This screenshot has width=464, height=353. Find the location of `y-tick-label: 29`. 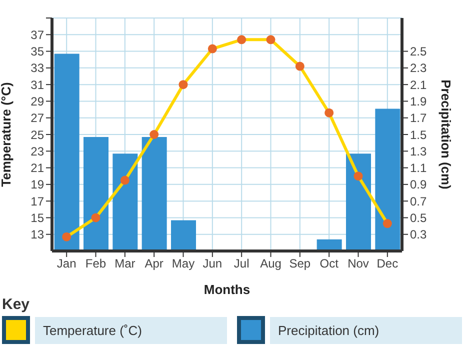

y-tick-label: 29 is located at coordinates (37, 101).